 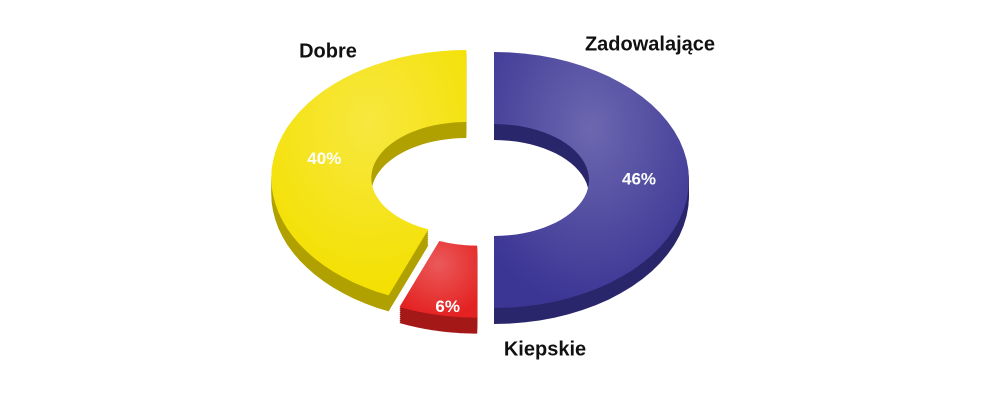 I want to click on category-label: Kiepskie, so click(x=545, y=349).